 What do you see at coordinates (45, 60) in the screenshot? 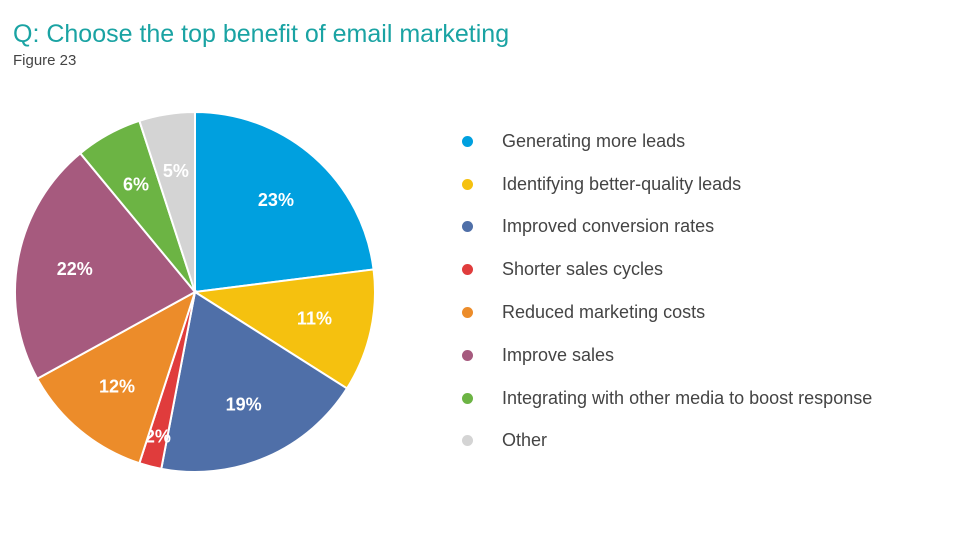
I see `figure-number: Figure 23` at bounding box center [45, 60].